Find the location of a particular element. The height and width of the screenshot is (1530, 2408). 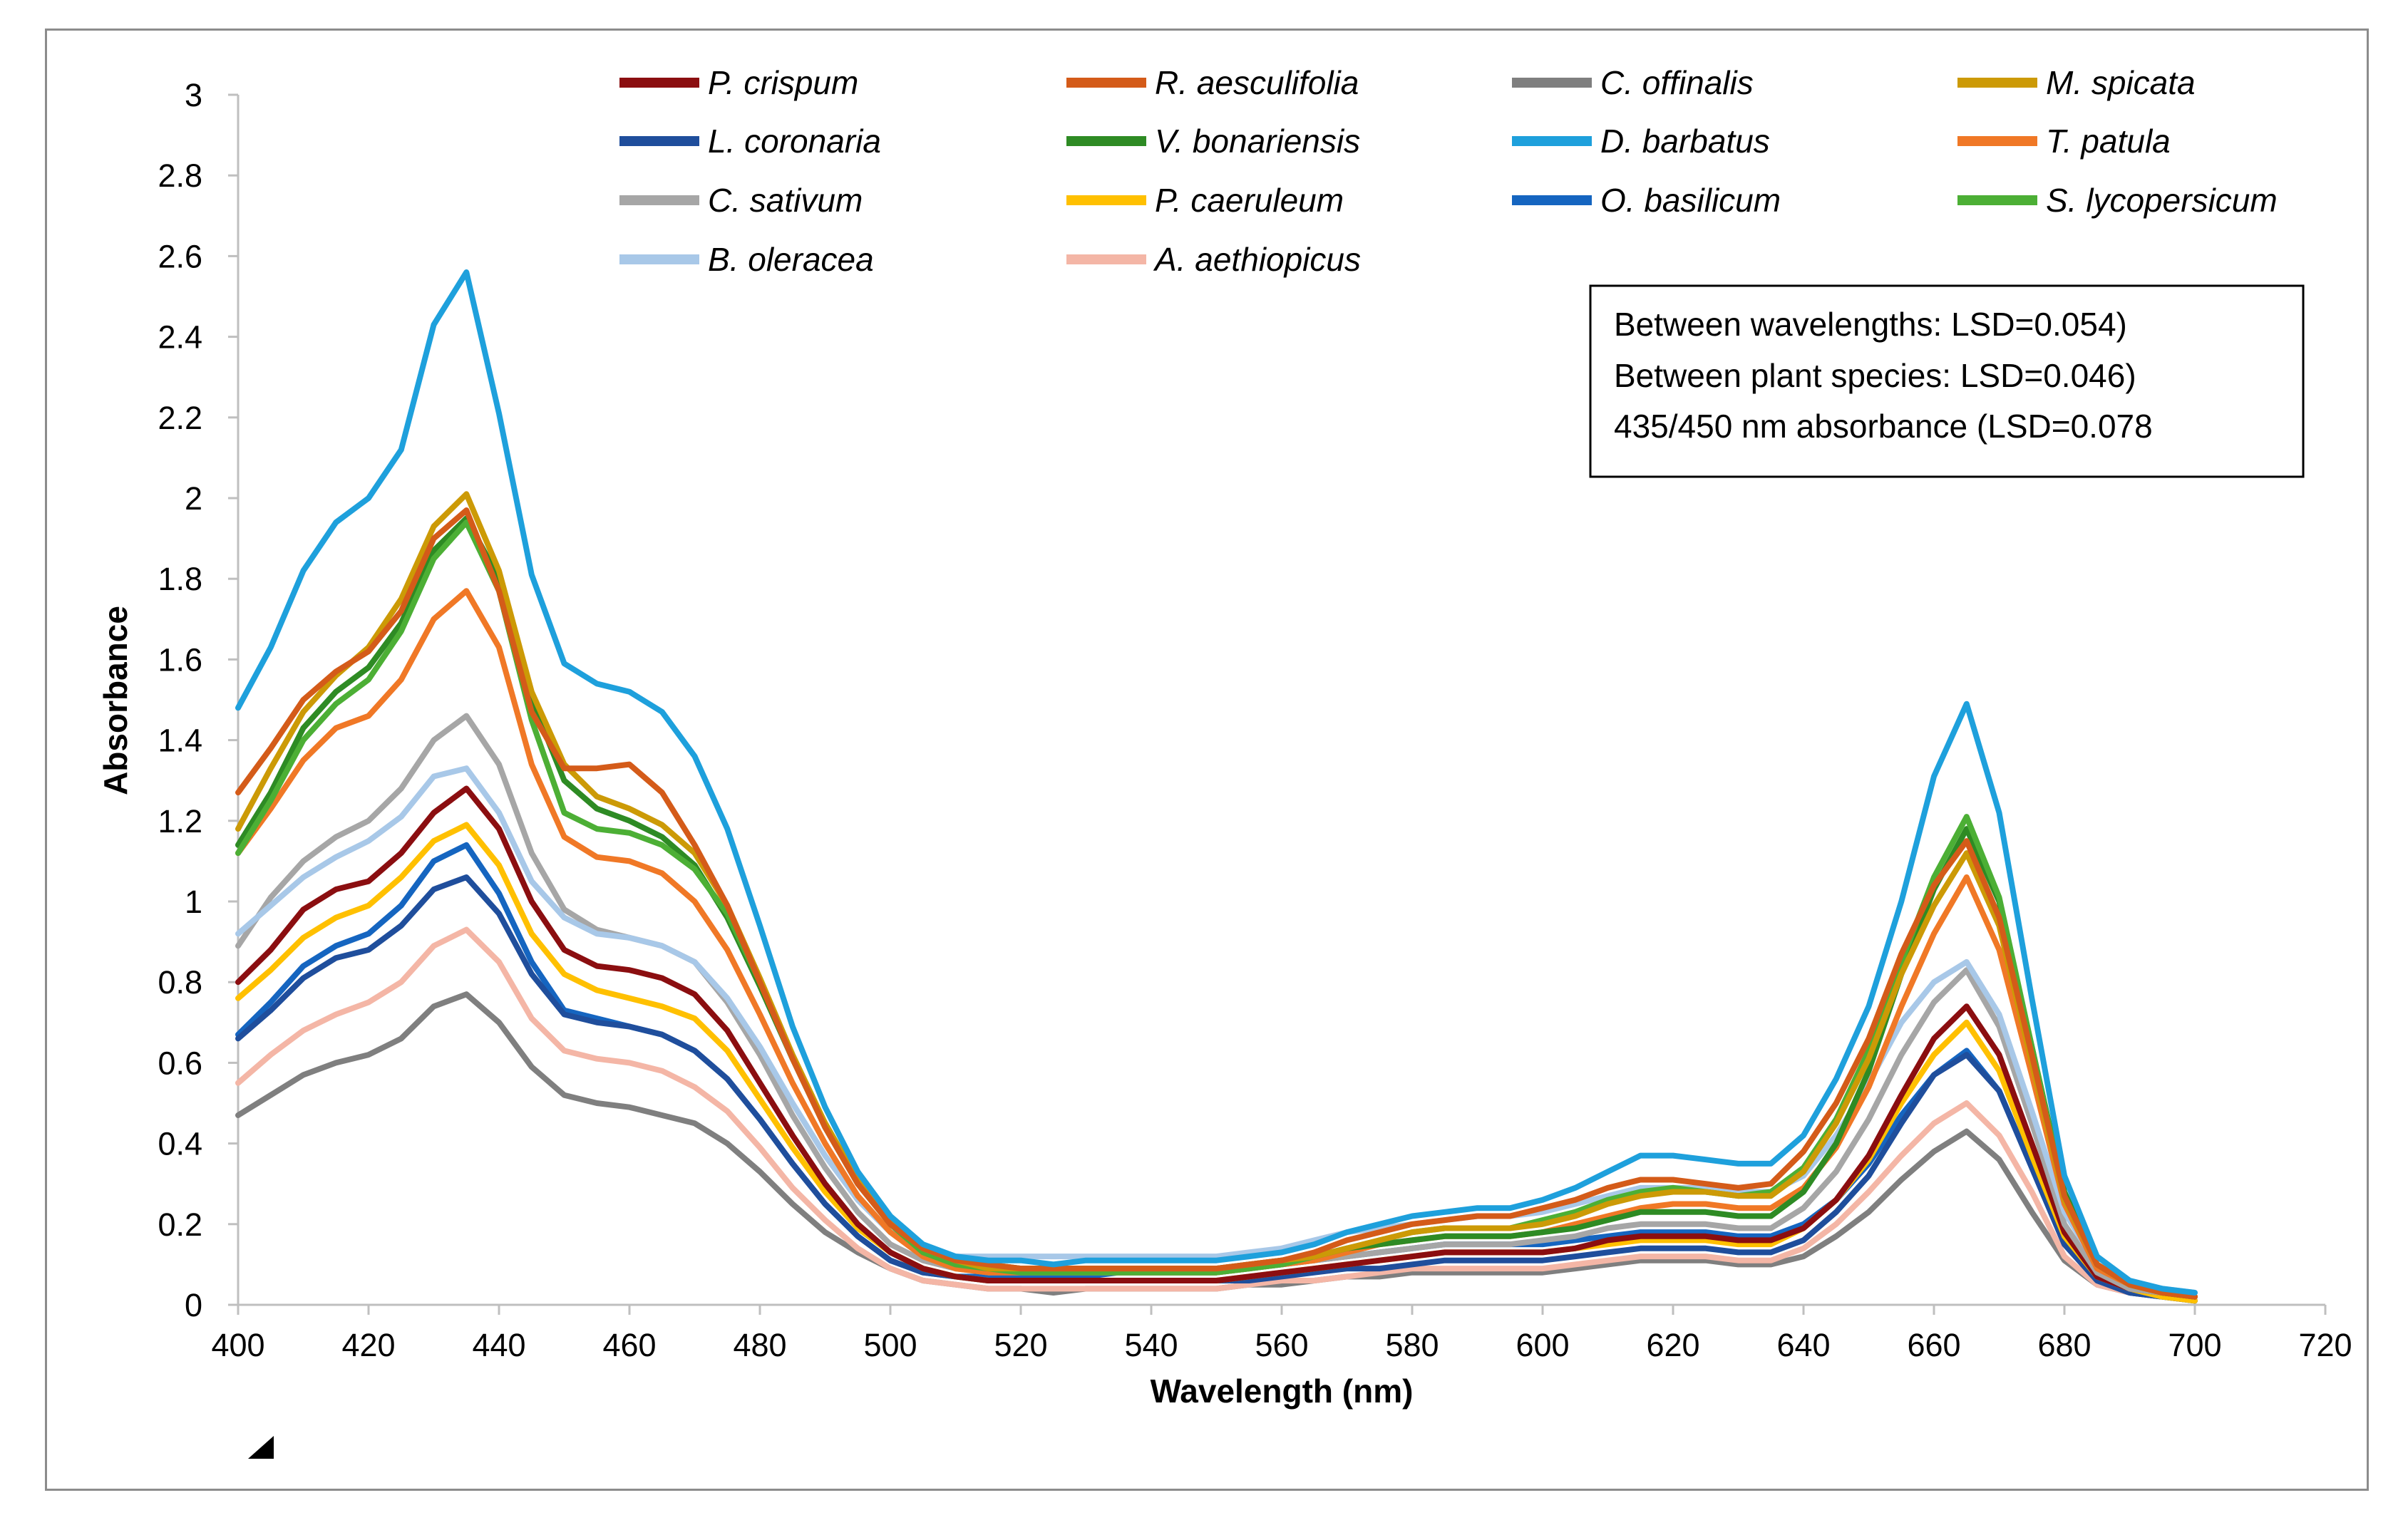

legend-label: B. oleracea is located at coordinates (791, 259).